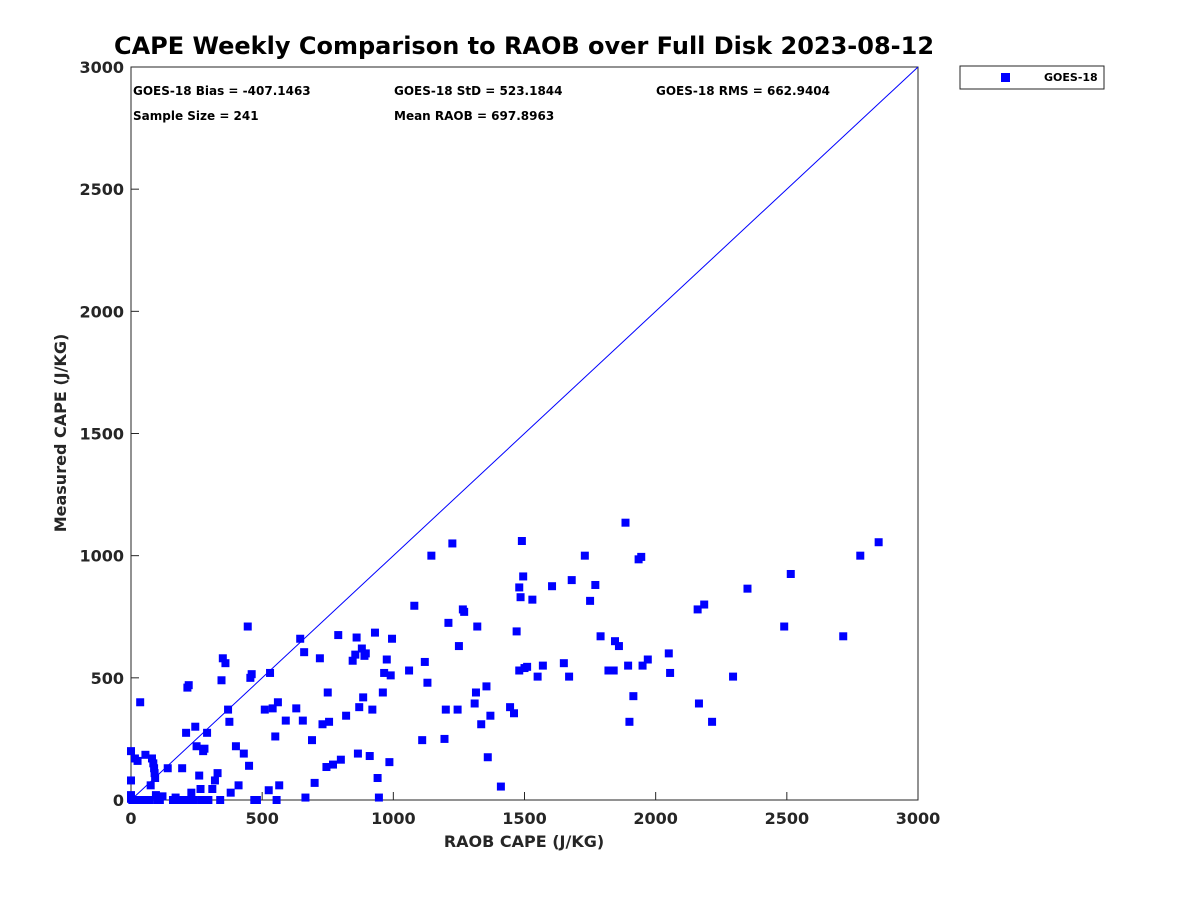 The height and width of the screenshot is (900, 1200). Describe the element at coordinates (393, 818) in the screenshot. I see `x-tick-label: 1000` at that location.